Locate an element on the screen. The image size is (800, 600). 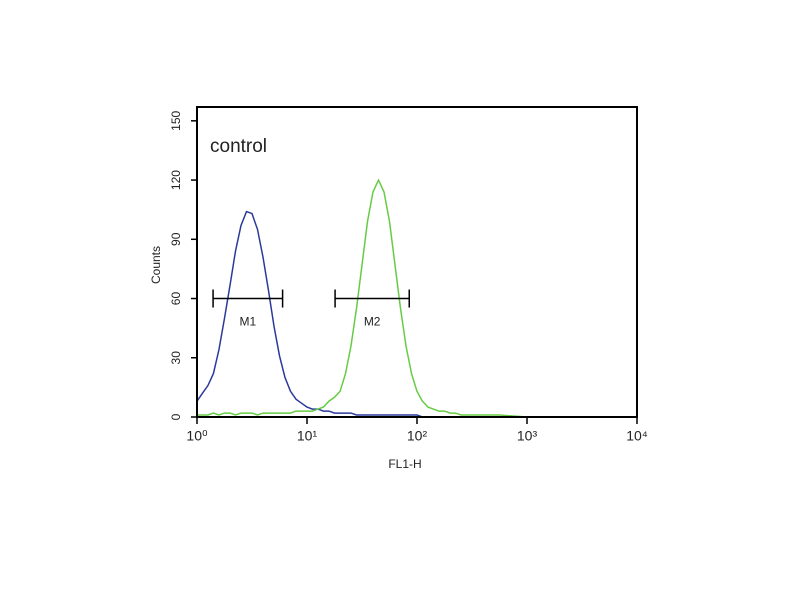
x-tick-label: 10⁰ is located at coordinates (197, 436).